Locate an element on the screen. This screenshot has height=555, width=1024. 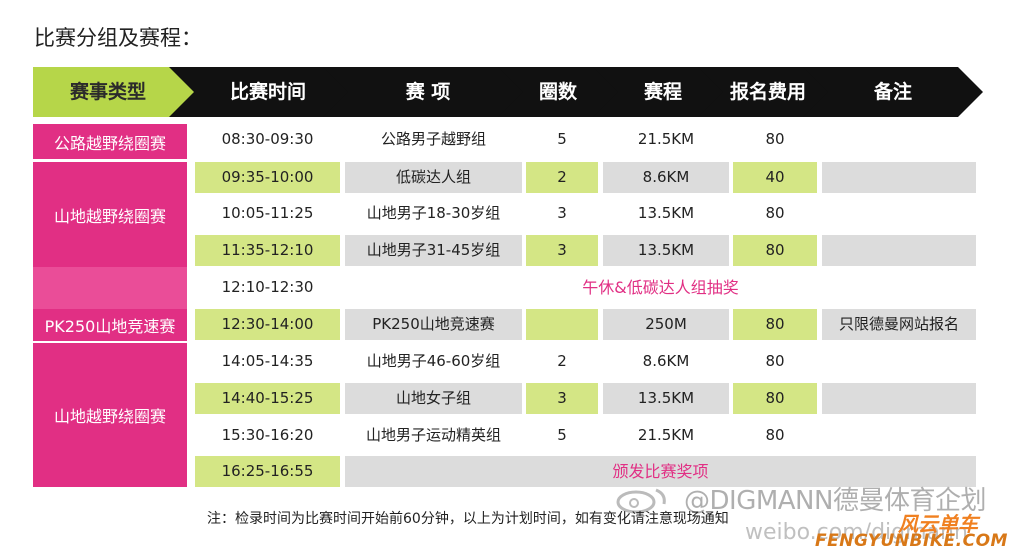
row3-event: 山地男子18-30岁组 is located at coordinates (433, 213).